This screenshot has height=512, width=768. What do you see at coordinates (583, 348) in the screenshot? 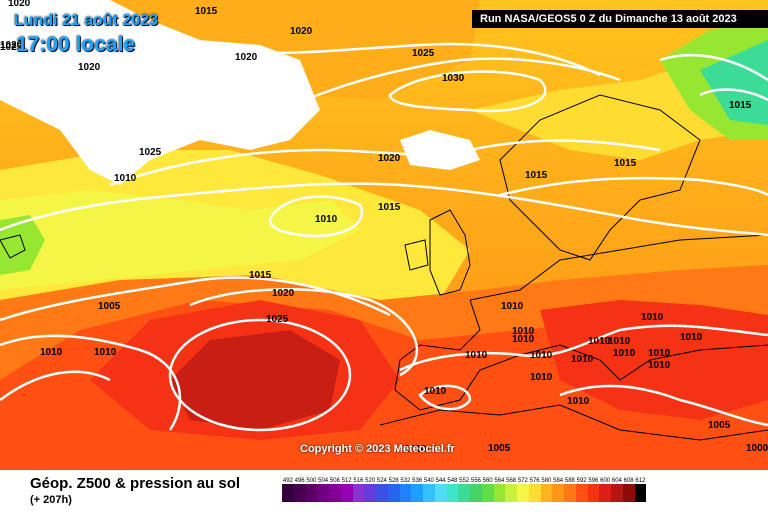
I see `isobar-1010-med` at bounding box center [583, 348].